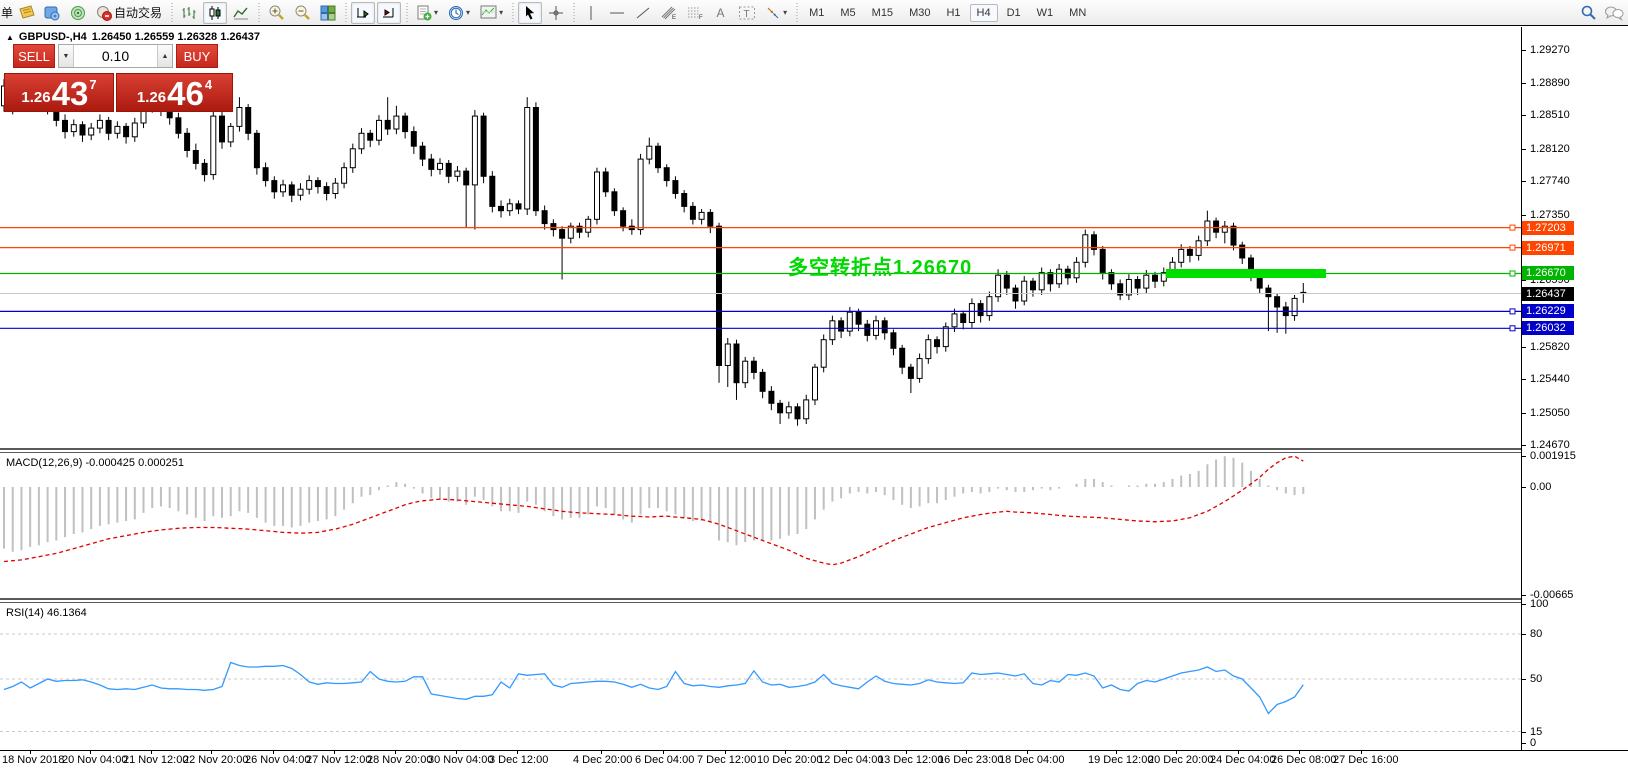 This screenshot has height=771, width=1628. Describe the element at coordinates (1548, 273) in the screenshot. I see `price-tag: 1.26670` at that location.